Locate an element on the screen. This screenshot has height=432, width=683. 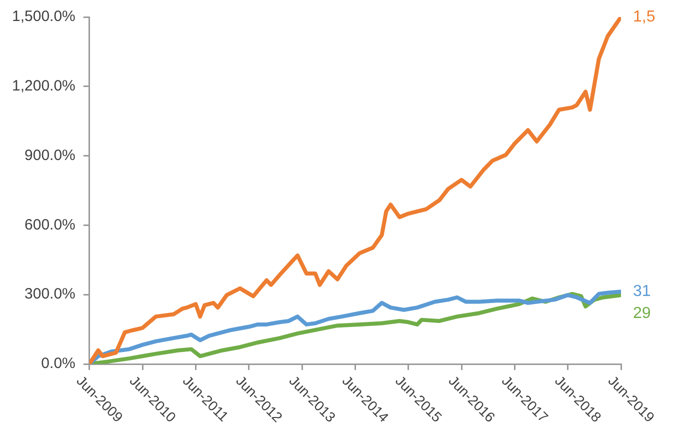
text: 29 is located at coordinates (642, 313).